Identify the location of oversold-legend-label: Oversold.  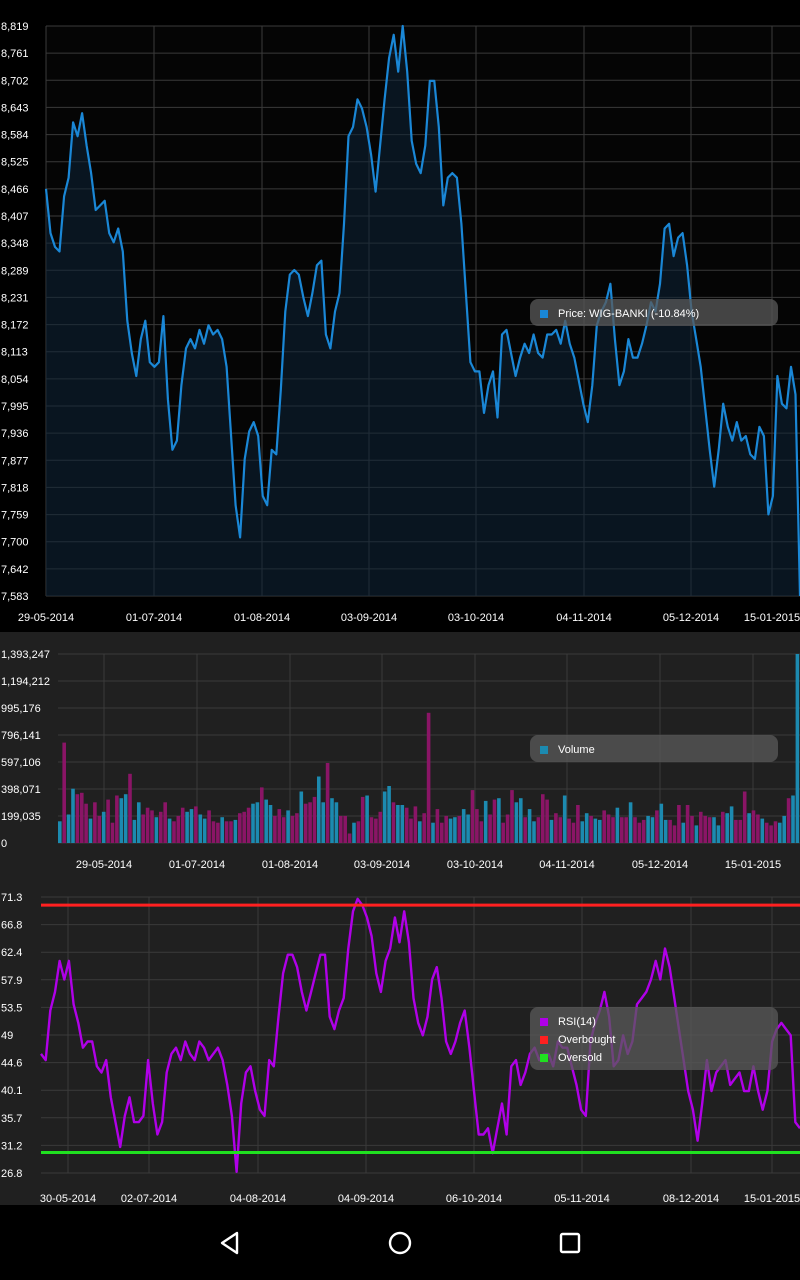
(580, 1058).